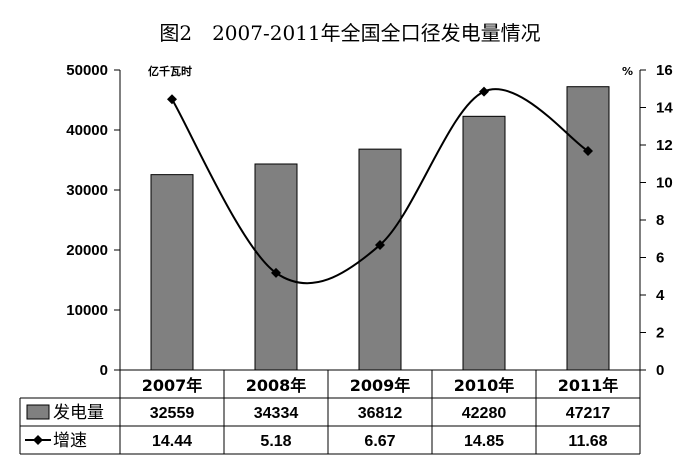 The height and width of the screenshot is (475, 700). I want to click on x-axis-category-label: 2011年, so click(588, 385).